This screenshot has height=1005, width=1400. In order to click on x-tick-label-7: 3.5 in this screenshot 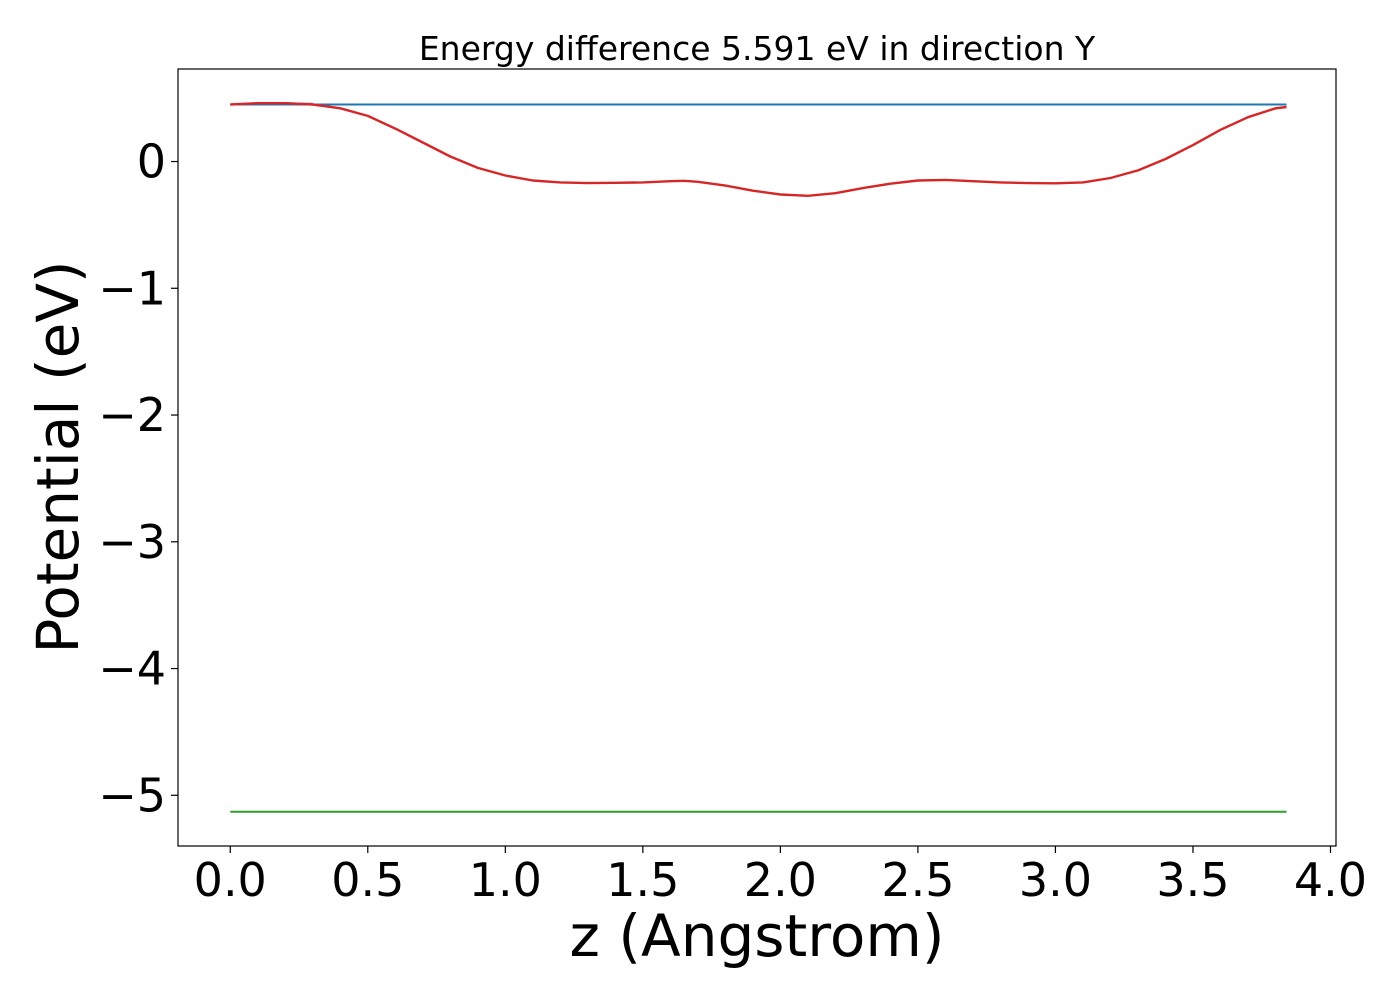, I will do `click(1192, 880)`.